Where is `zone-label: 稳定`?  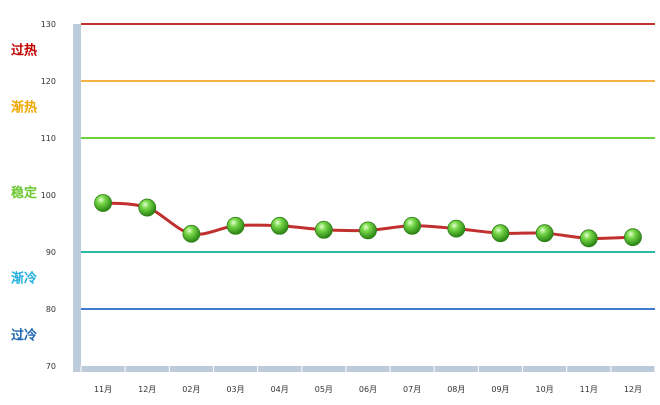
zone-label: 稳定 is located at coordinates (24, 193).